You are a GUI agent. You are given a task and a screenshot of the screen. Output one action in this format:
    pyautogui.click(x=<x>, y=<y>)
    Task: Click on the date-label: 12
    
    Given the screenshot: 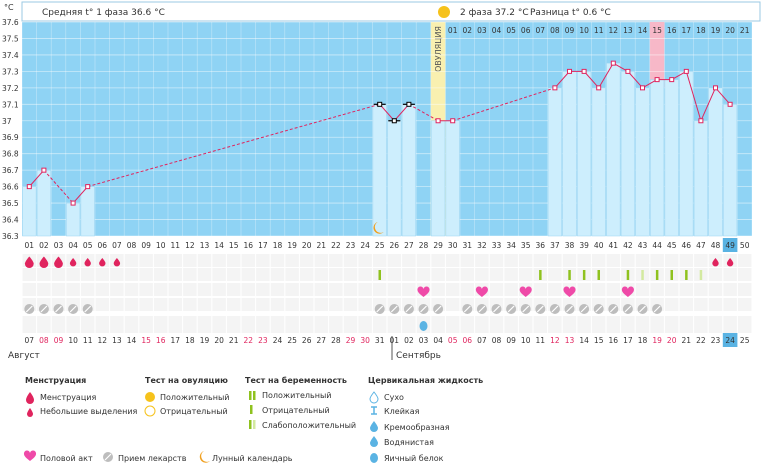 What is the action you would take?
    pyautogui.click(x=103, y=340)
    